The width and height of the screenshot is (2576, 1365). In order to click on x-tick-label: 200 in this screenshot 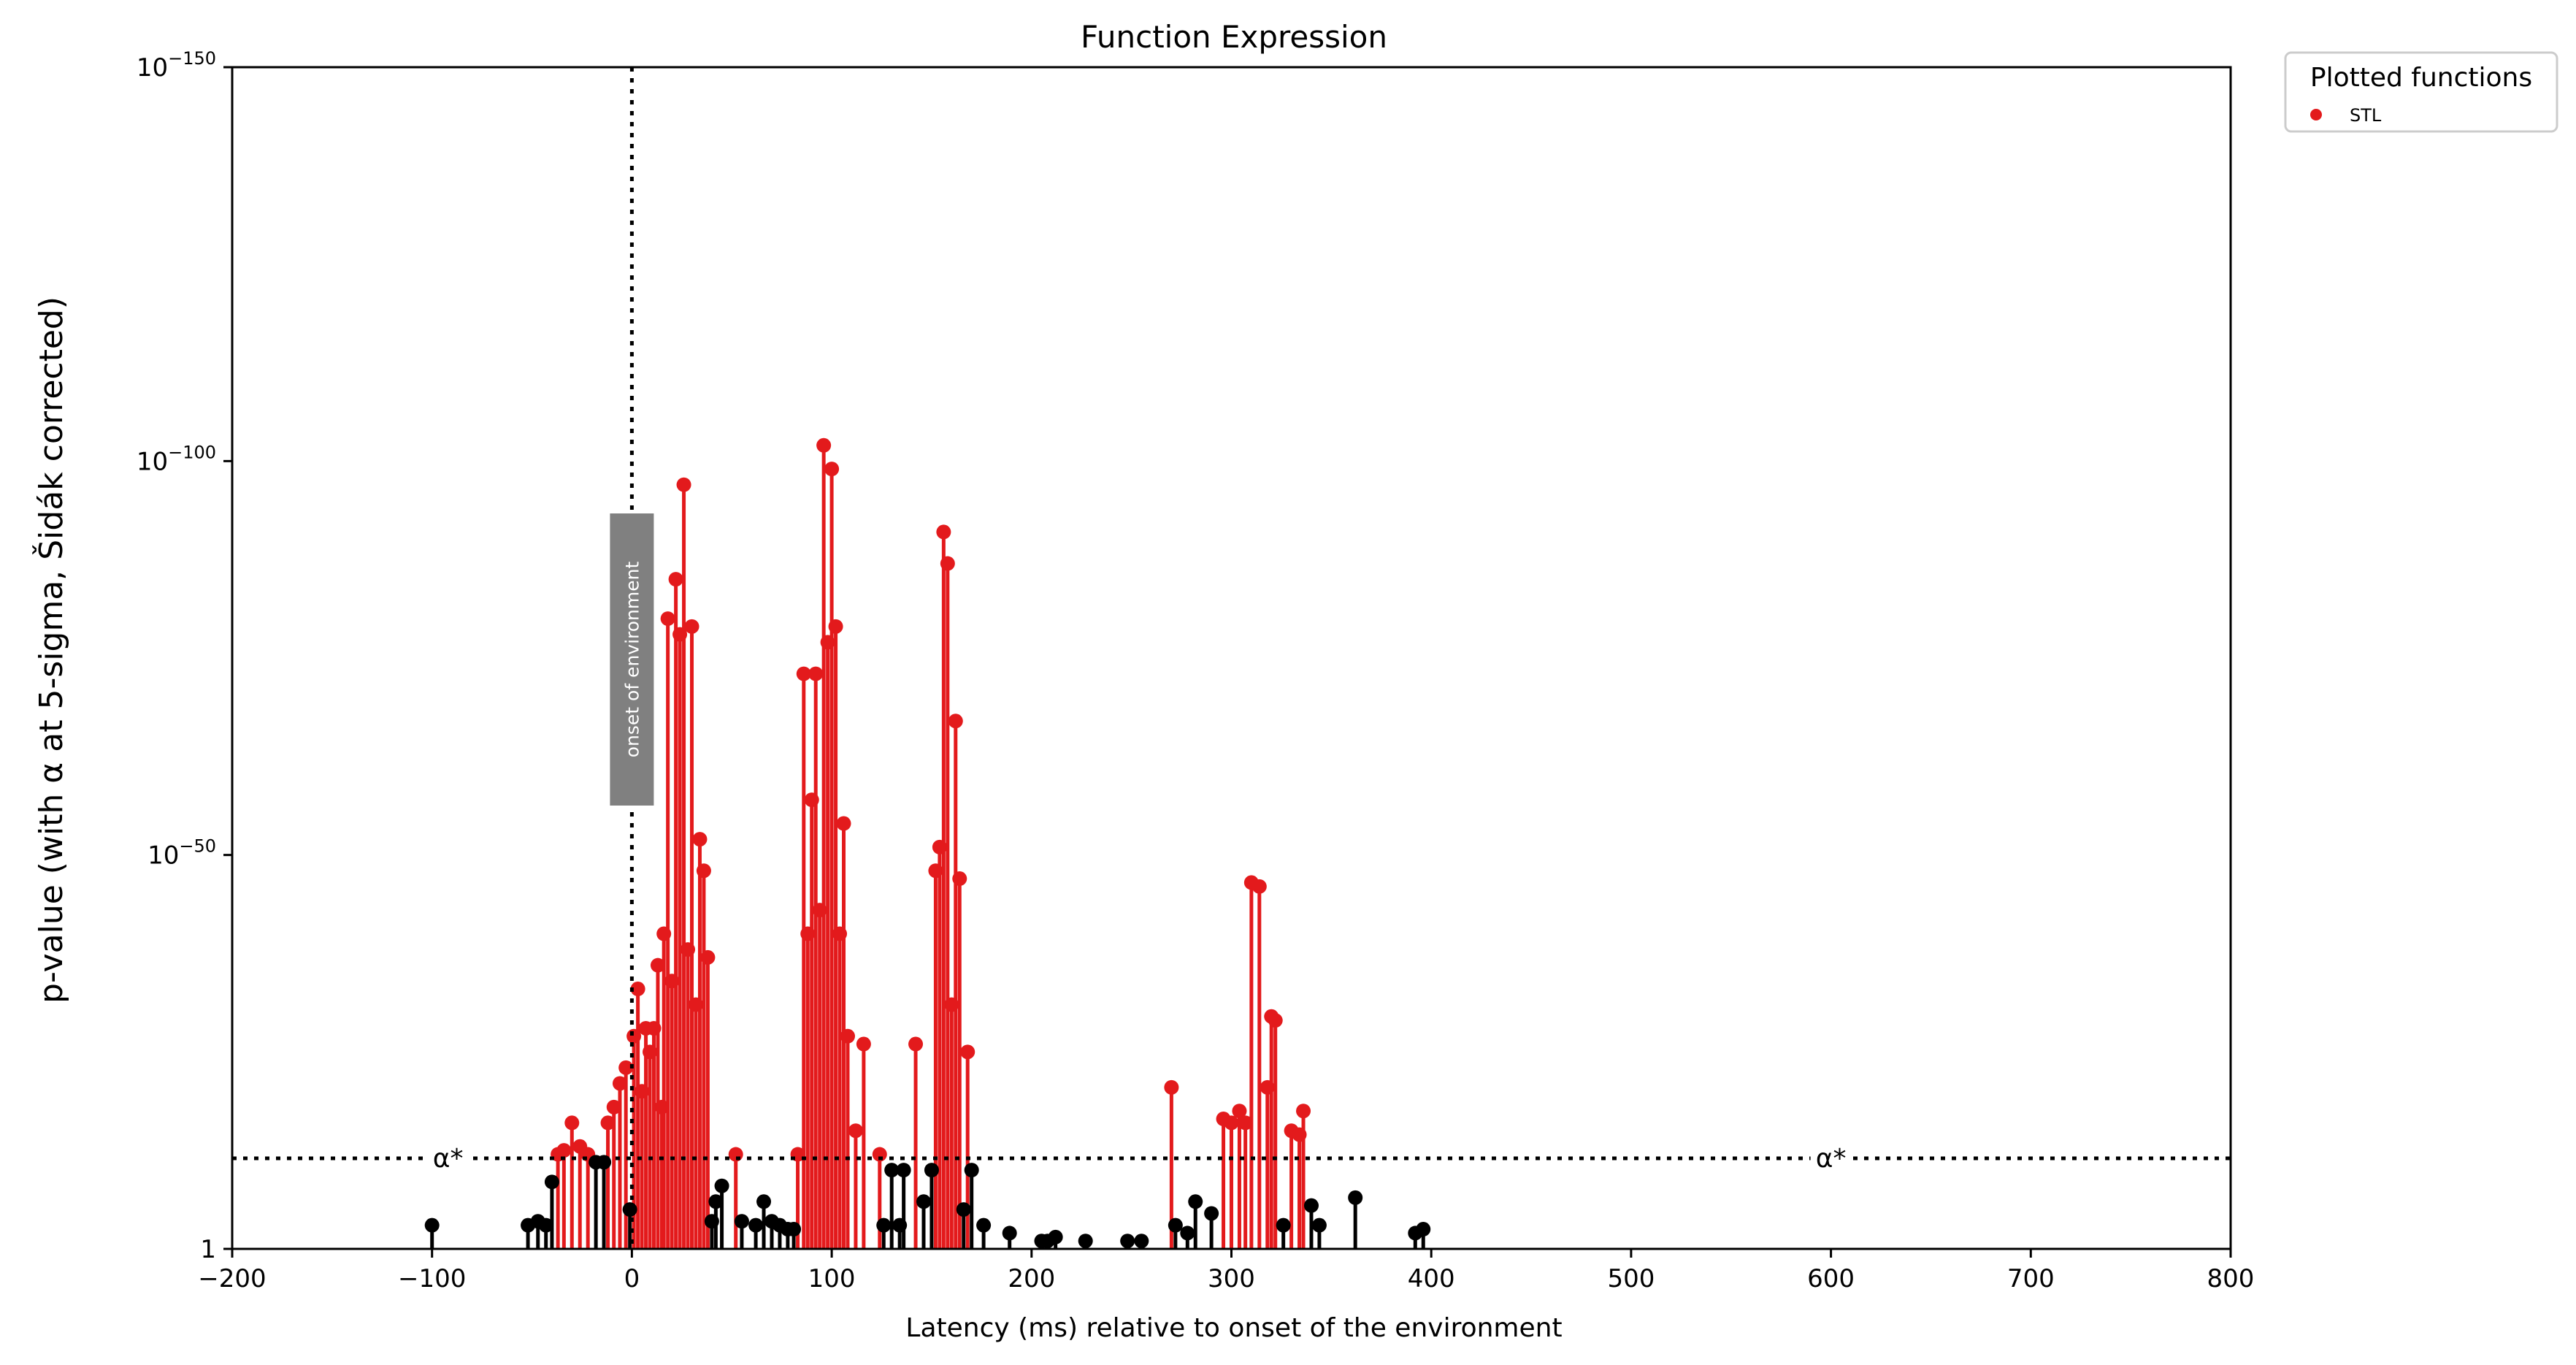, I will do `click(1031, 1278)`.